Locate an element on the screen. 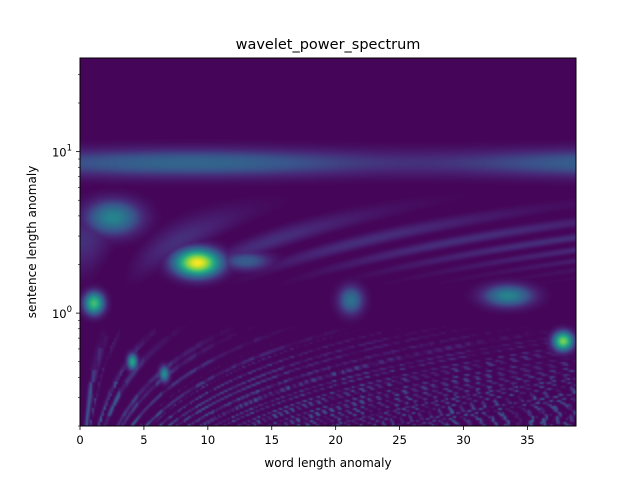 The height and width of the screenshot is (485, 640). y-axis-label: sentence length anomaly is located at coordinates (32, 242).